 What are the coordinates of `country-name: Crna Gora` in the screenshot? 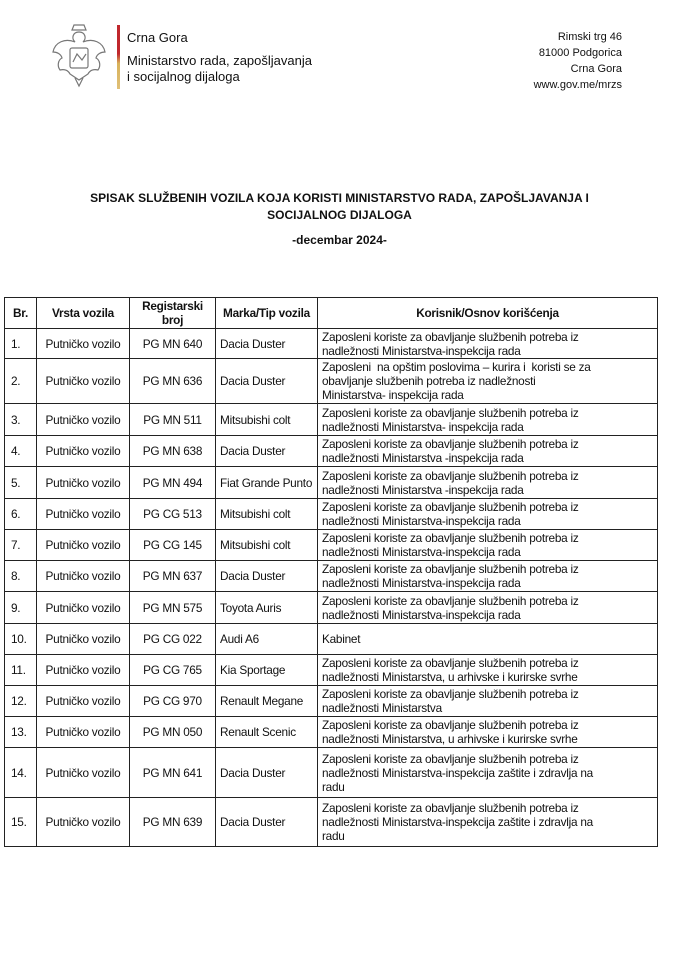 It's located at (157, 37).